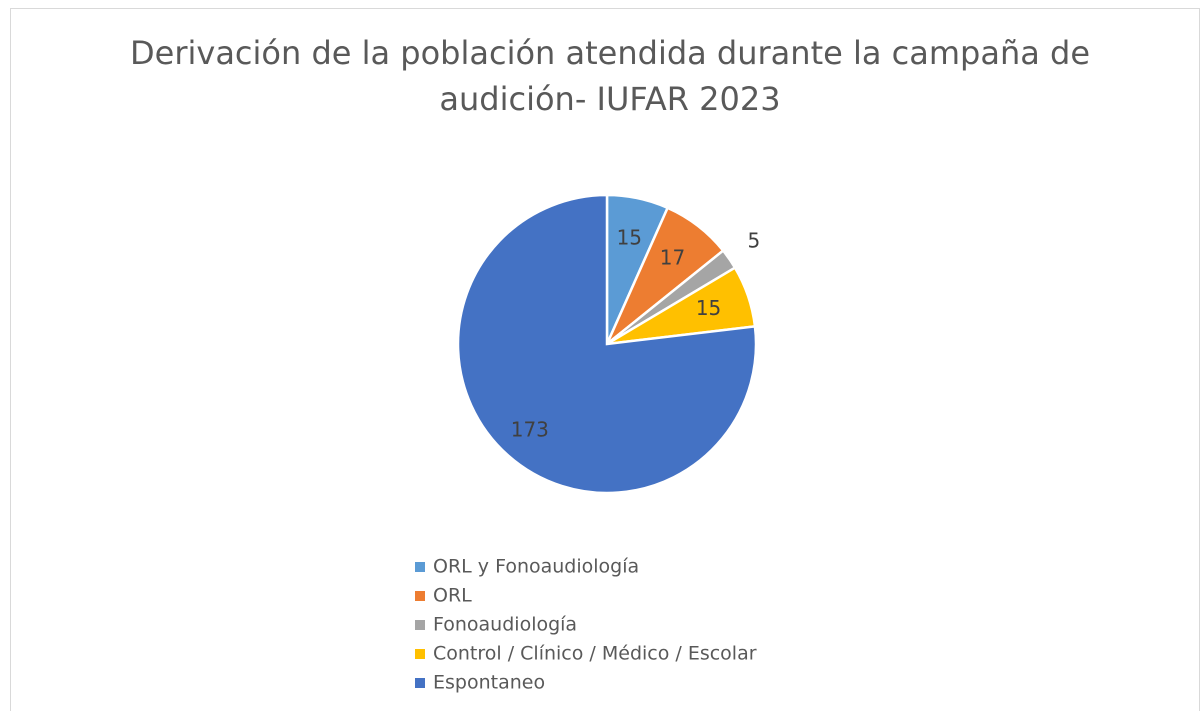  Describe the element at coordinates (452, 596) in the screenshot. I see `legend-label: ORL` at that location.